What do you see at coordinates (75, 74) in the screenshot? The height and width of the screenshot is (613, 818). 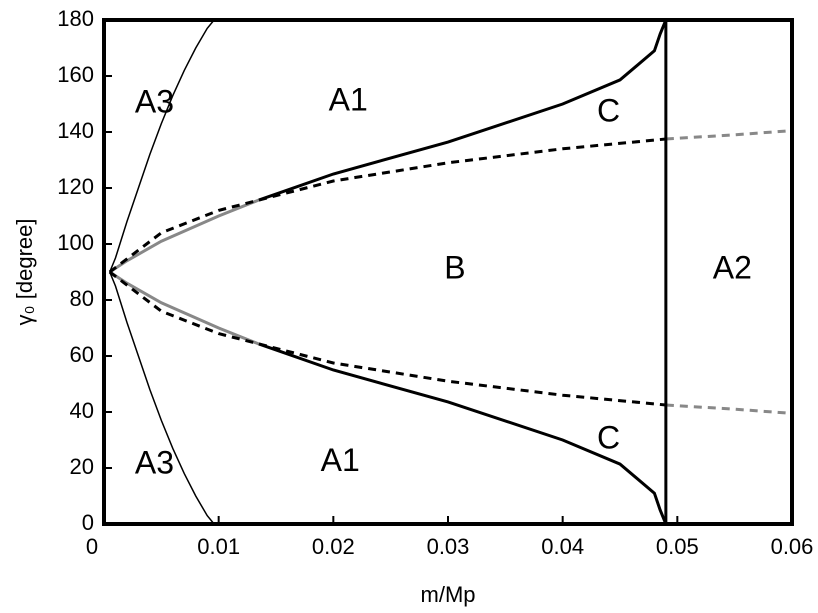 I see `y-tick-label: 160` at bounding box center [75, 74].